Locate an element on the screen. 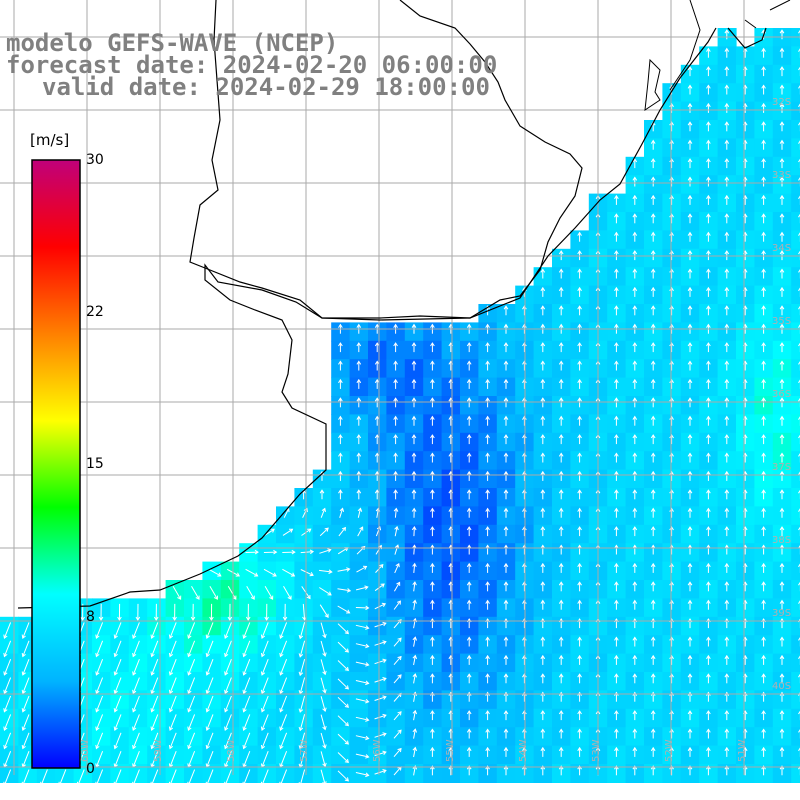 This screenshot has height=800, width=800. colorbar-tick: 8 is located at coordinates (90, 617).